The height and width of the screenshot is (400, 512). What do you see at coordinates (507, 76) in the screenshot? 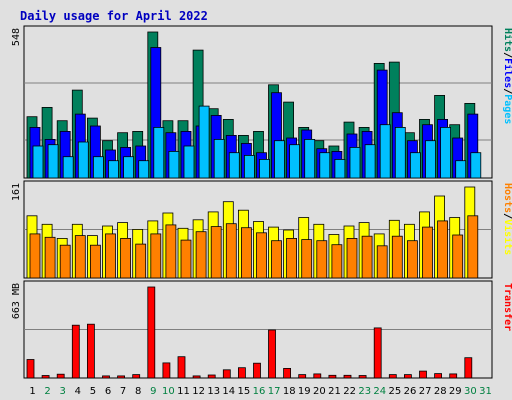
I see `series-legend-hits-files-pages: Hits/Files/Pages` at bounding box center [507, 76].